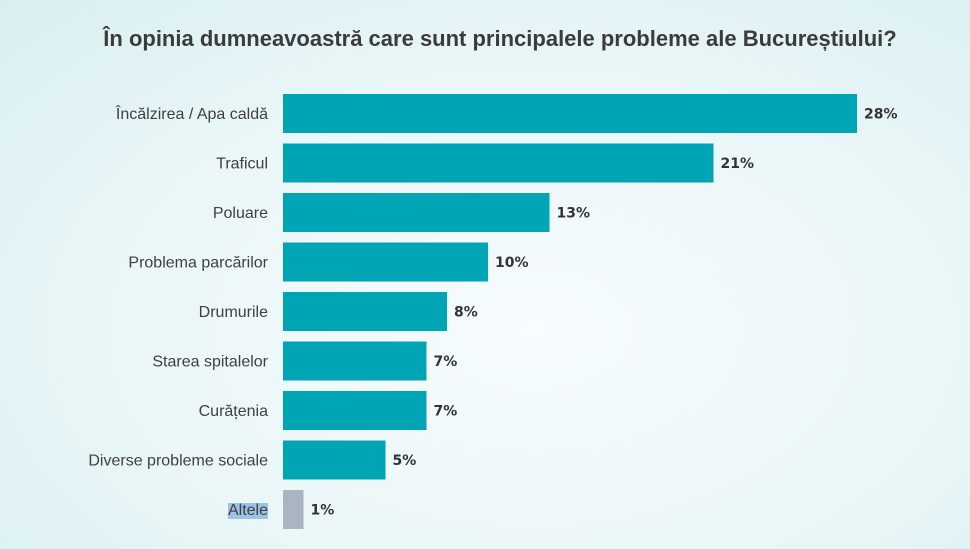 This screenshot has width=970, height=549. I want to click on value-label: 1%, so click(323, 511).